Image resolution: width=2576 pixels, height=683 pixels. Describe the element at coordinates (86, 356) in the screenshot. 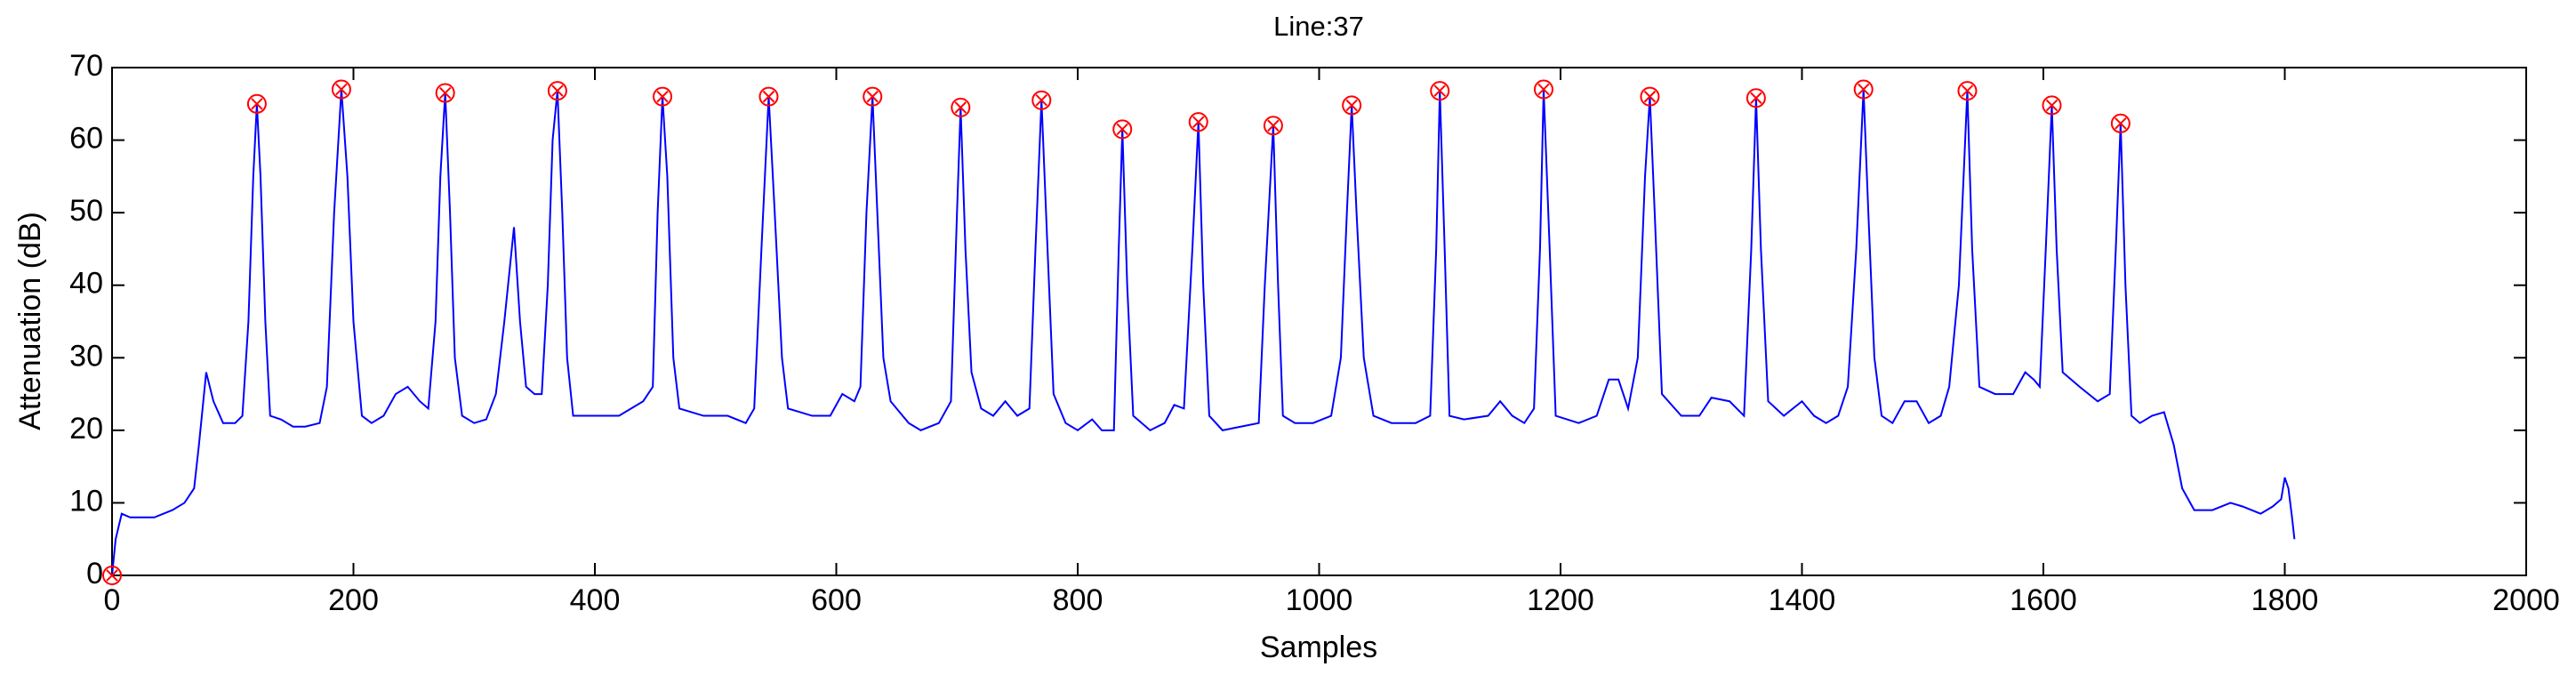

I see `y-tick-label: 30` at that location.